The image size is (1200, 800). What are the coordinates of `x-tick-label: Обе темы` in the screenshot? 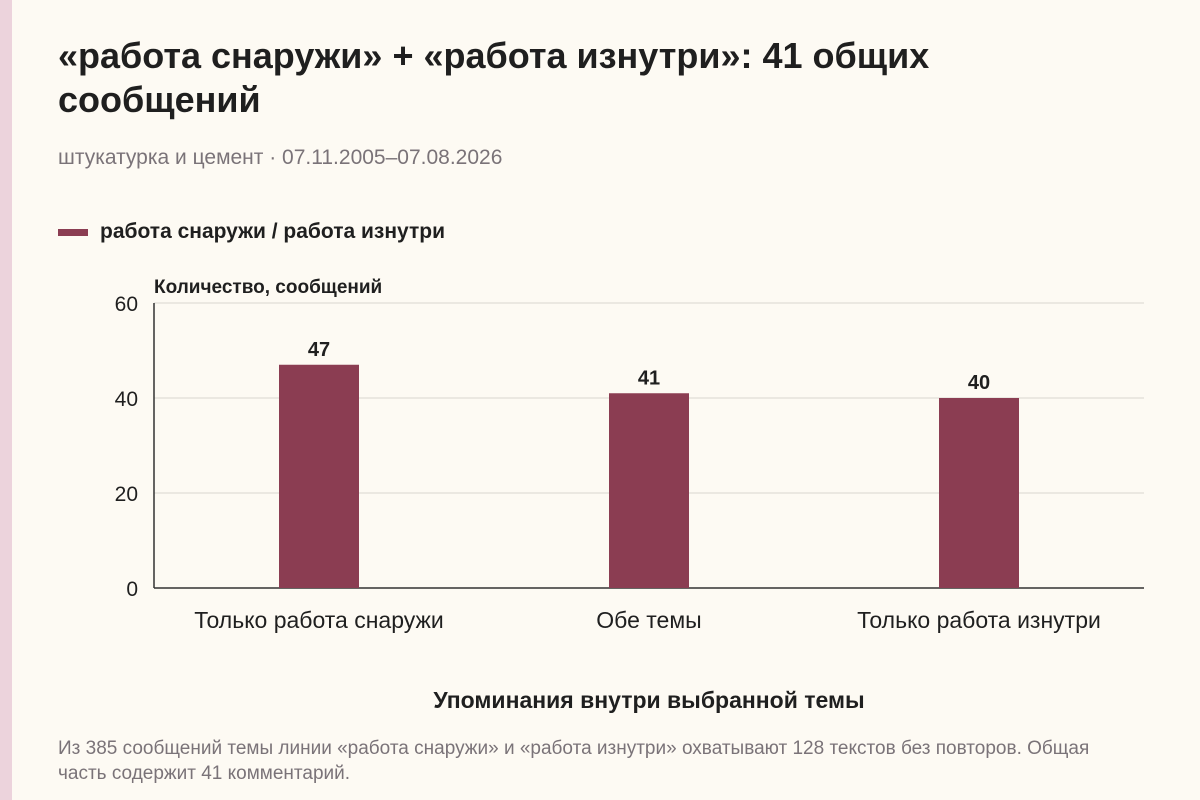 It's located at (648, 620).